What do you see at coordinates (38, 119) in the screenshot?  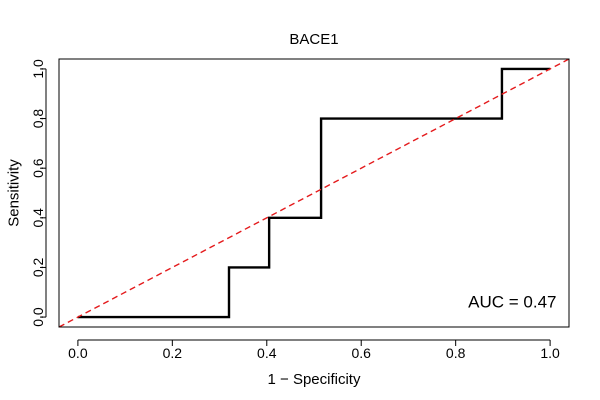 I see `y-tick-label: 0.8` at bounding box center [38, 119].